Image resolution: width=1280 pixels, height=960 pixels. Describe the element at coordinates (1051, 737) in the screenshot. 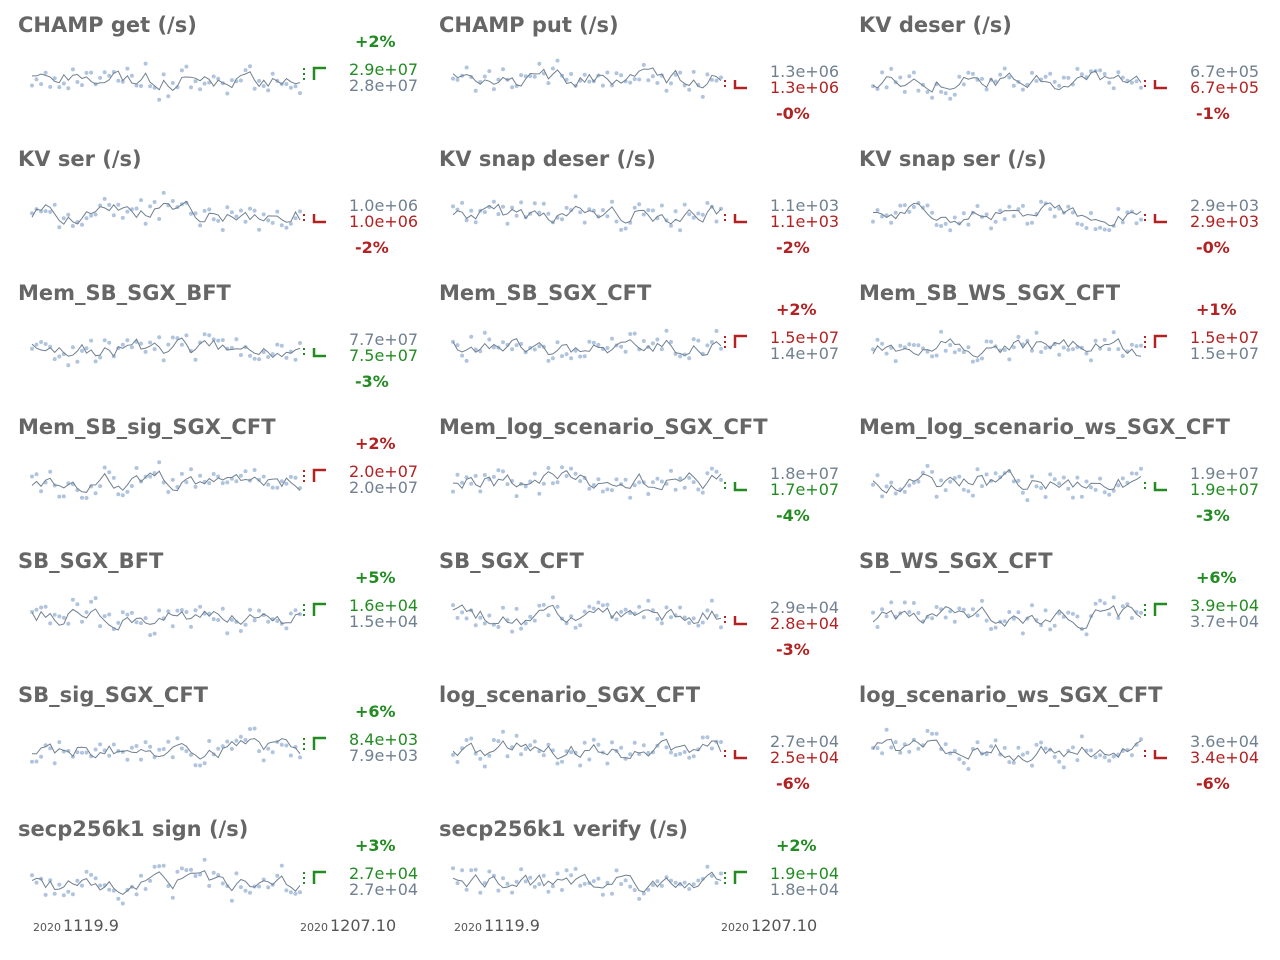

I see `chart-panel: log_scenario_ws_SGX_CFT 3.4e+04 3.6e+04 -6%` at that location.